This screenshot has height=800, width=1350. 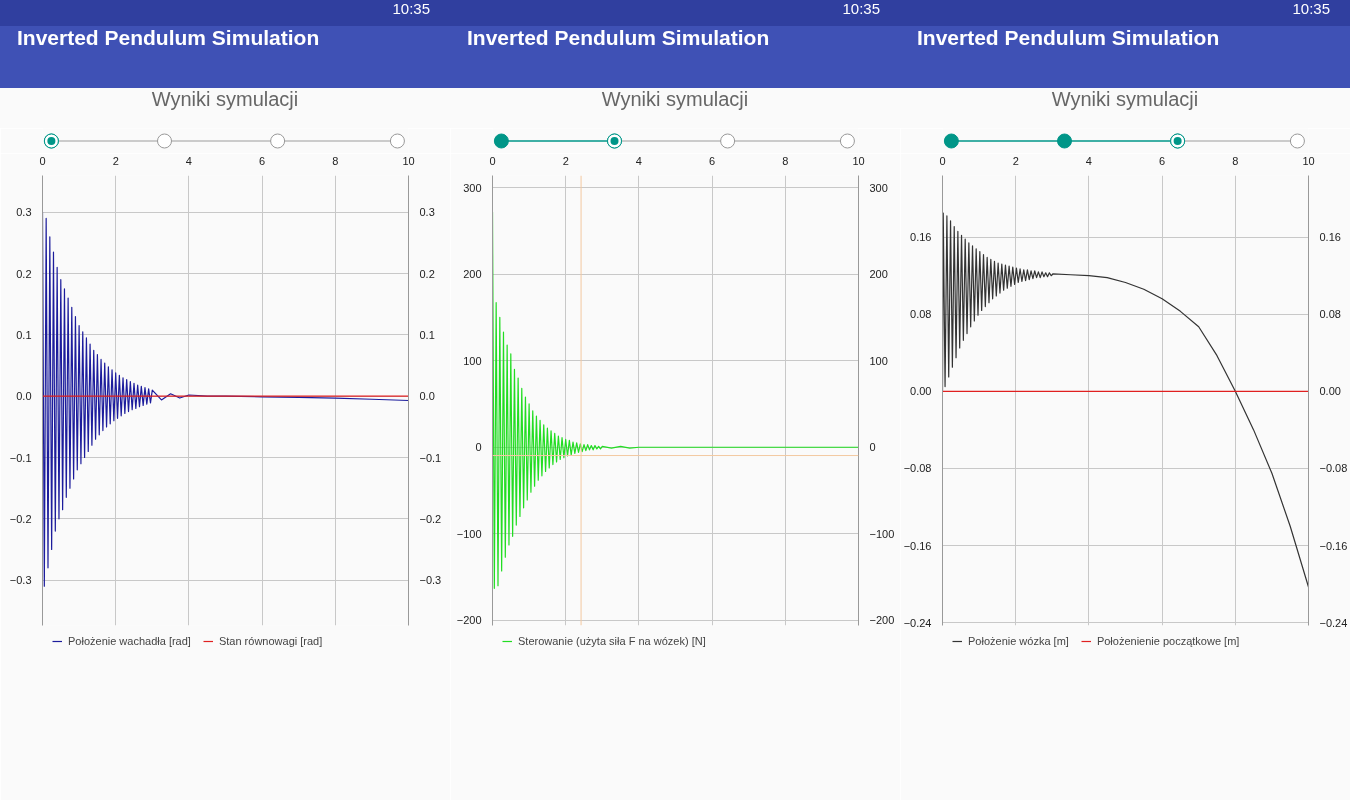 I want to click on y-tick-label: 0.08, so click(x=921, y=314).